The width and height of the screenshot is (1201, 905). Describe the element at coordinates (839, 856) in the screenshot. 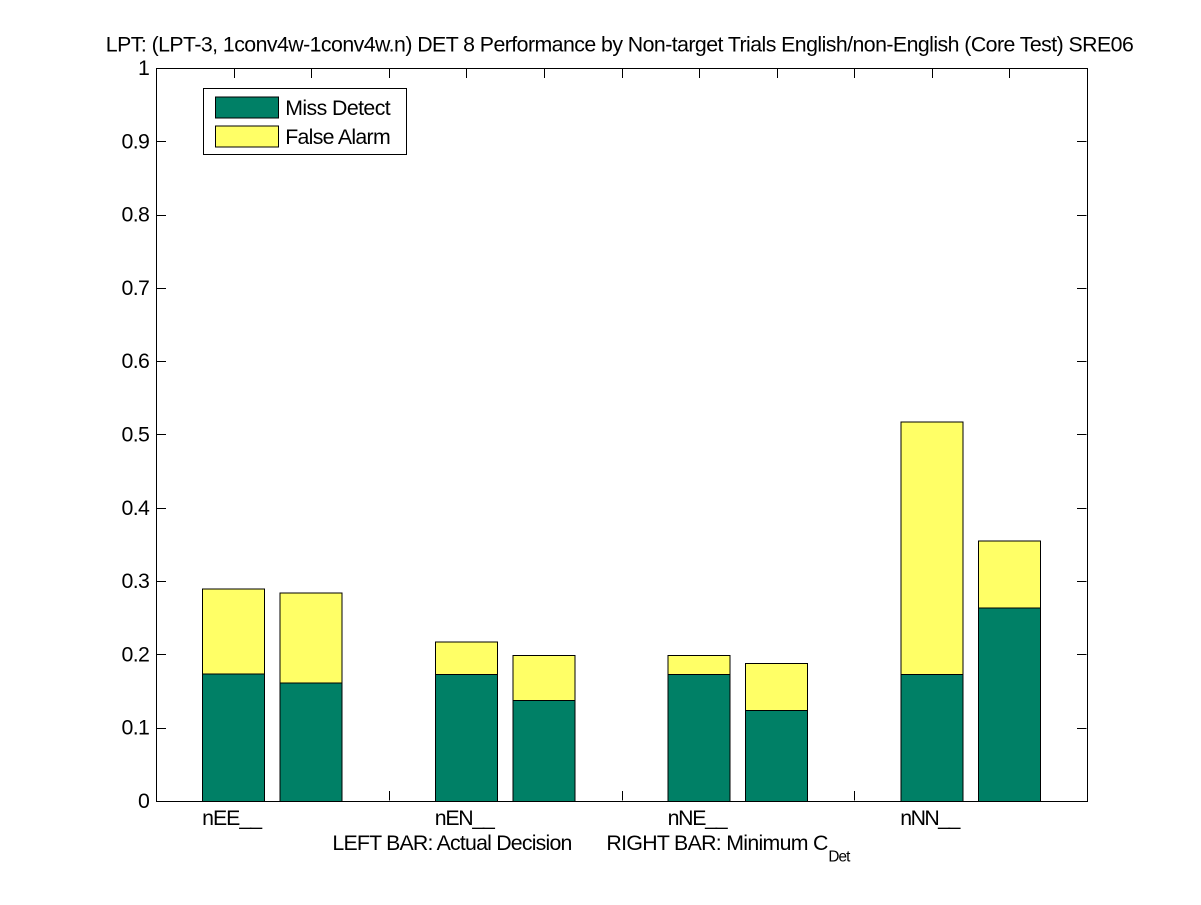

I see `svg-text: Det` at that location.